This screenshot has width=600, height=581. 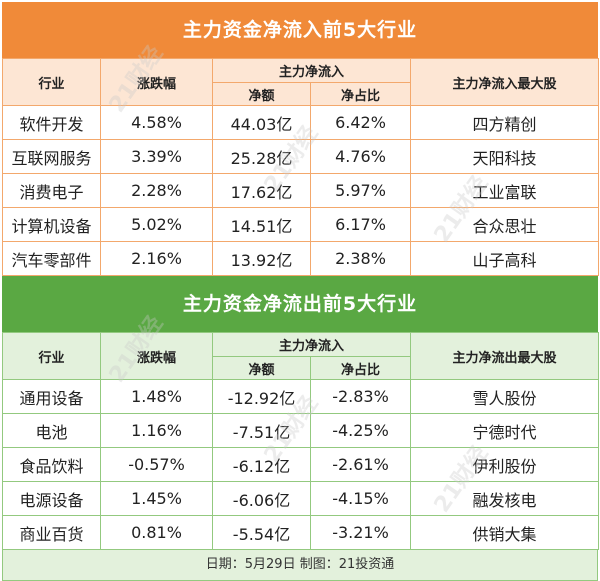 What do you see at coordinates (360, 396) in the screenshot?
I see `cell-net-ratio: -2.83%` at bounding box center [360, 396].